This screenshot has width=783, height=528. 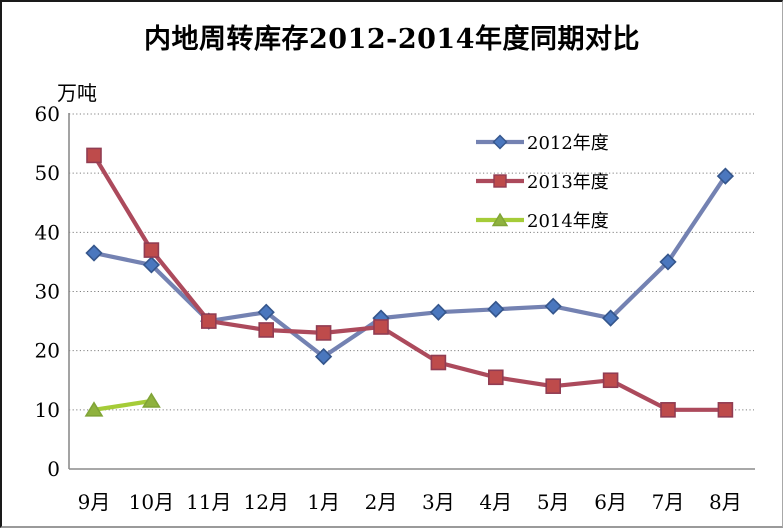 What do you see at coordinates (495, 502) in the screenshot?
I see `x-tick-label: 4月` at bounding box center [495, 502].